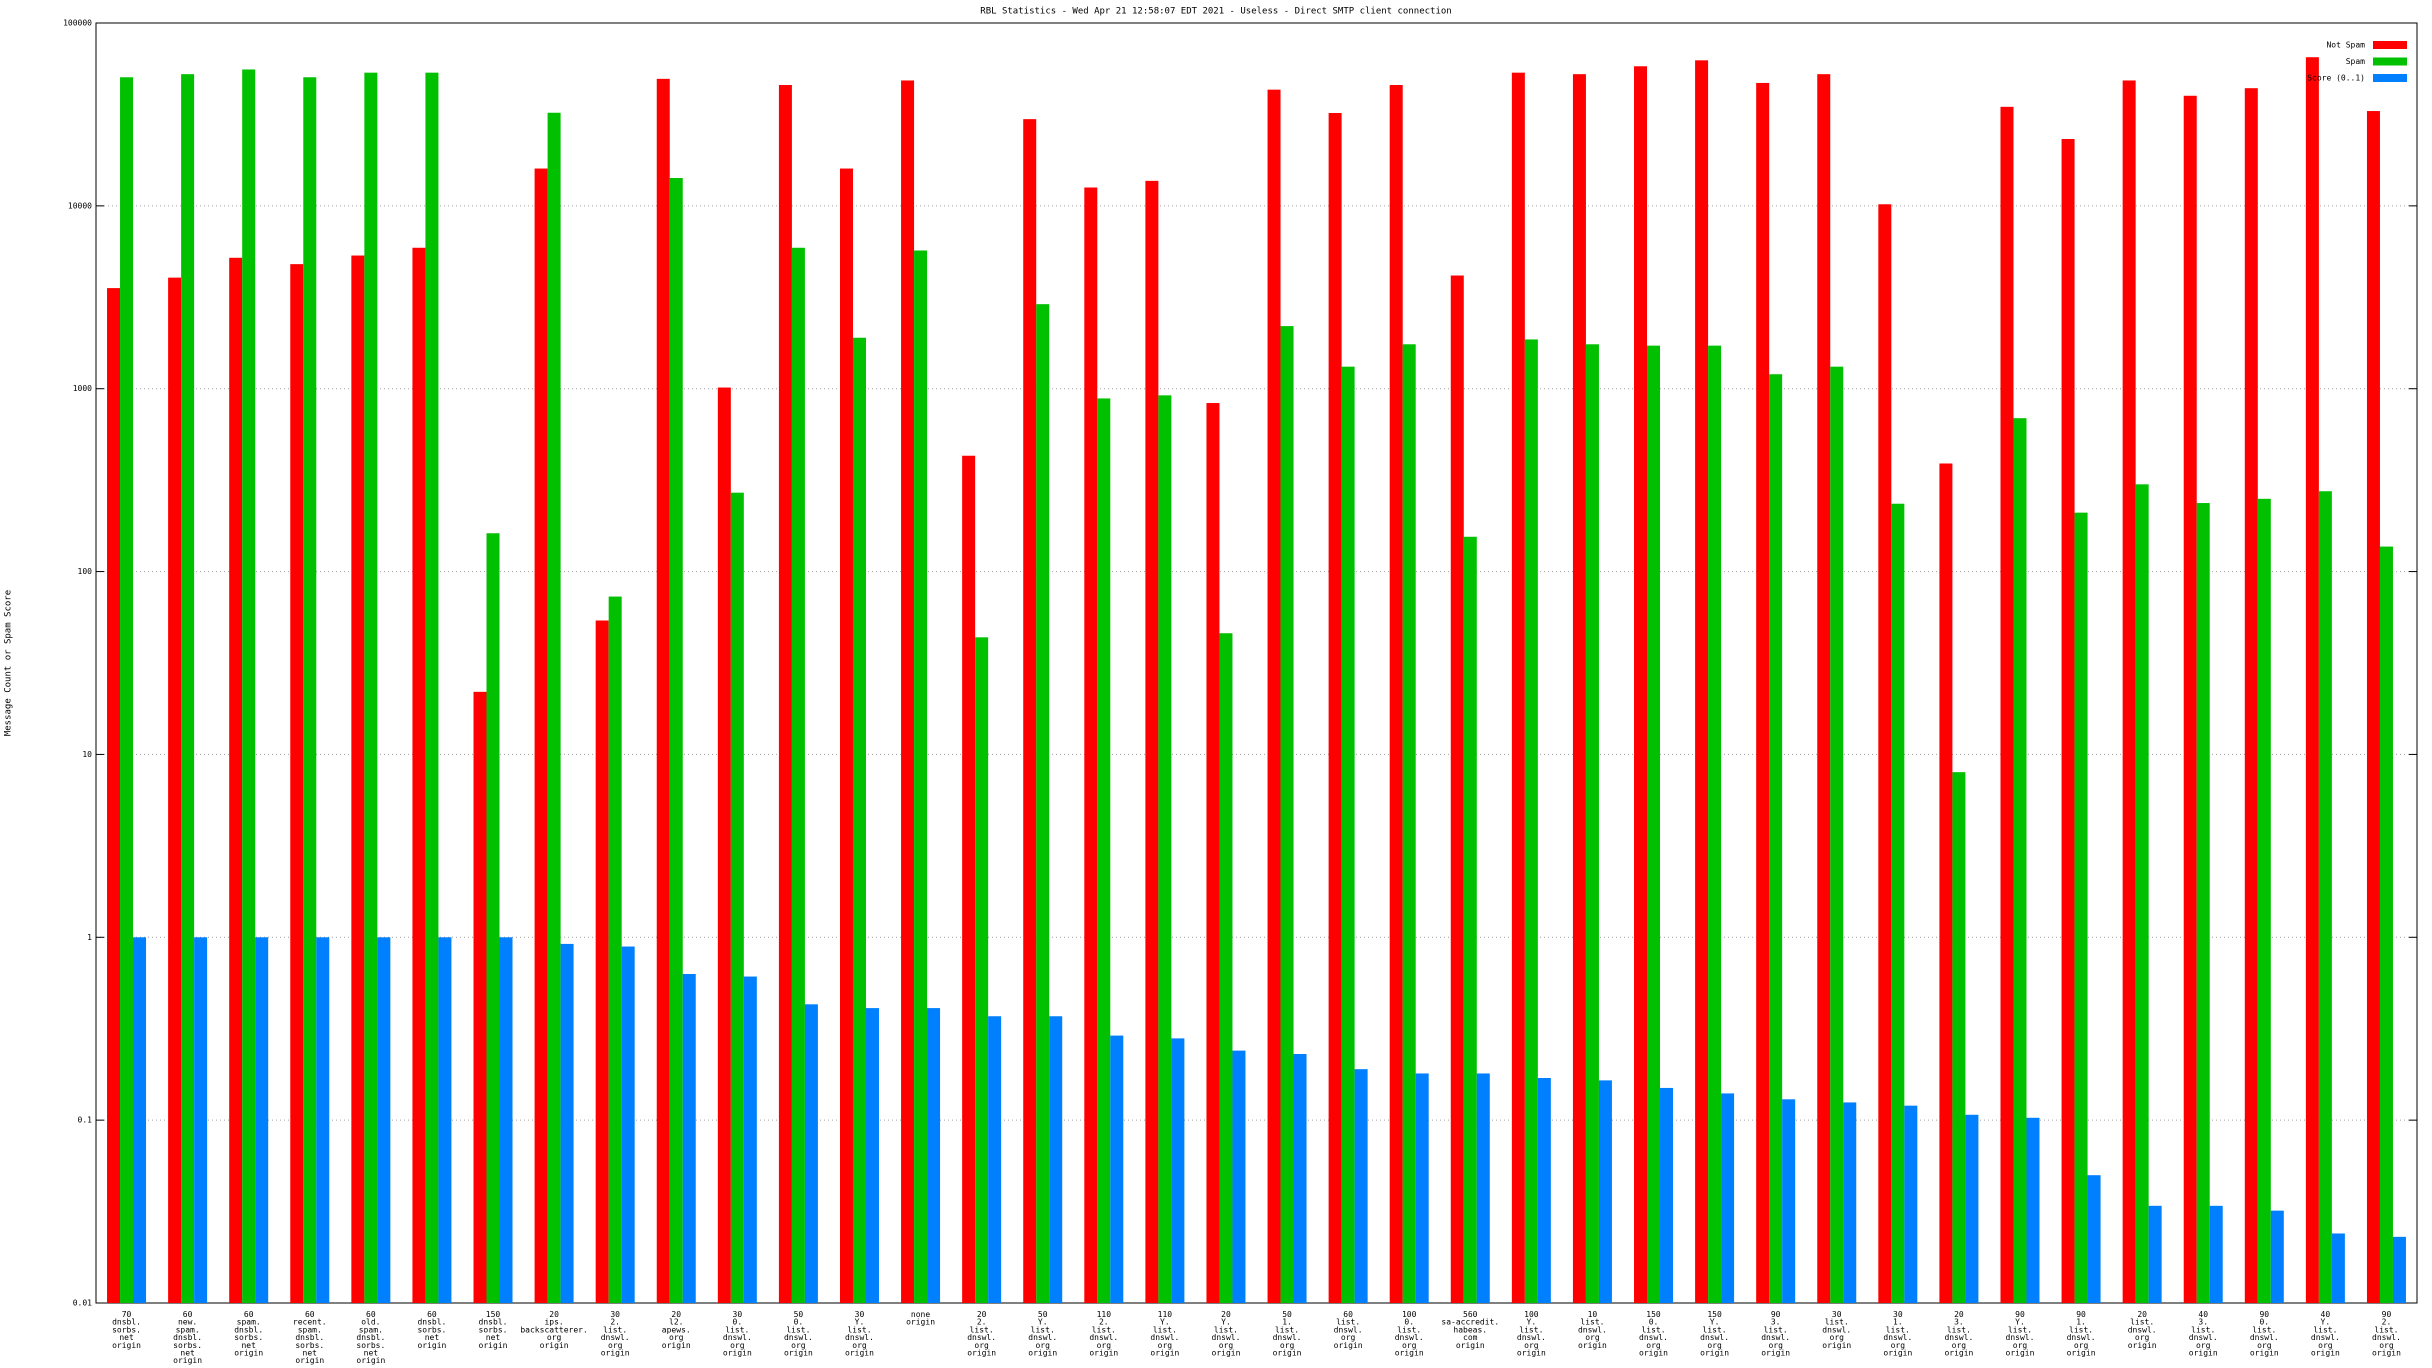 The height and width of the screenshot is (1368, 2432). Describe the element at coordinates (553, 1330) in the screenshot. I see `x-tick-label: 20 ips. backscatterer. org origin` at that location.